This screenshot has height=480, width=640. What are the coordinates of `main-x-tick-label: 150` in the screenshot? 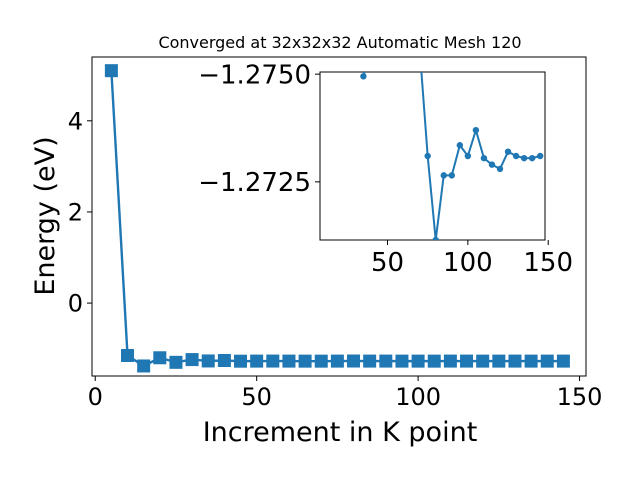 It's located at (580, 397).